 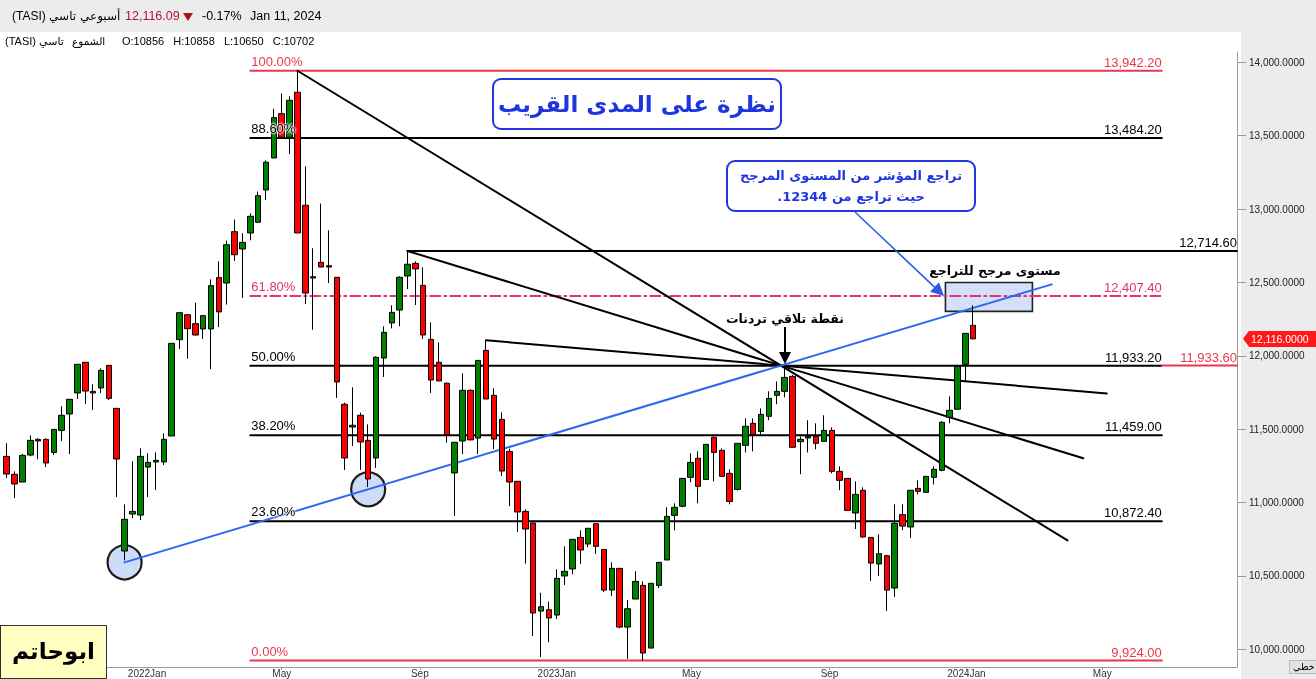 What do you see at coordinates (1277, 136) in the screenshot?
I see `y-tick-label: 13,500.0000` at bounding box center [1277, 136].